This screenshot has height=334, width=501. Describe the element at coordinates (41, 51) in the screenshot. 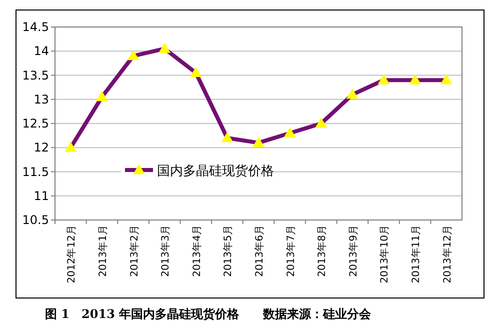

I see `y-tick-label: 14` at that location.